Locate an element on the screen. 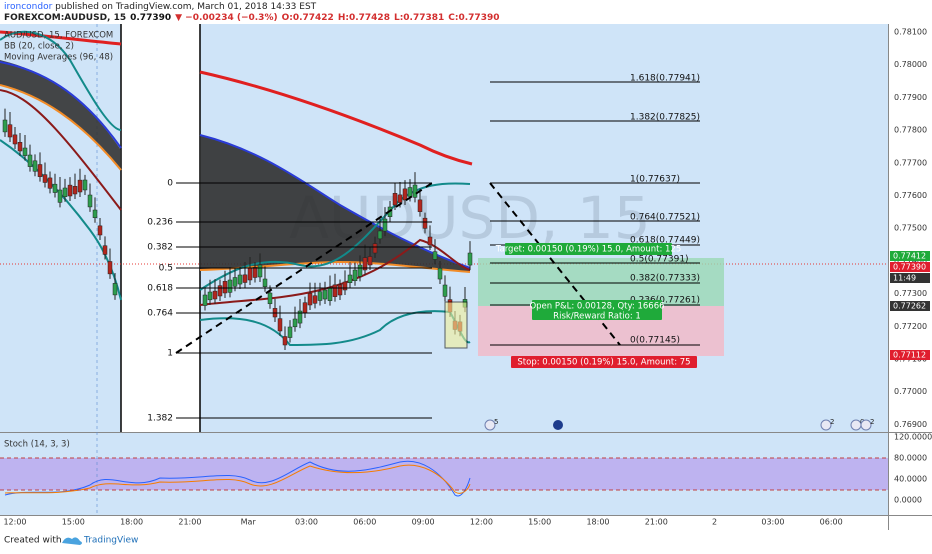  legend-item: BB (20, close, 2) is located at coordinates (39, 47).